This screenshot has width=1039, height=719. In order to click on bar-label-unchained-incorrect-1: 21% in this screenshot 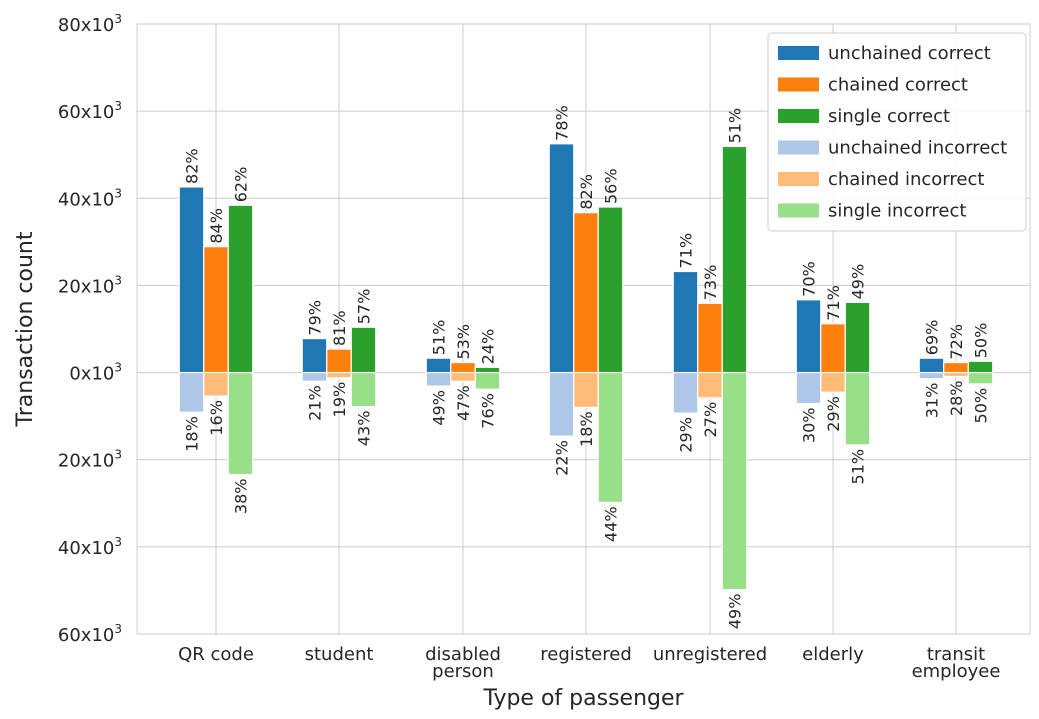, I will do `click(315, 403)`.